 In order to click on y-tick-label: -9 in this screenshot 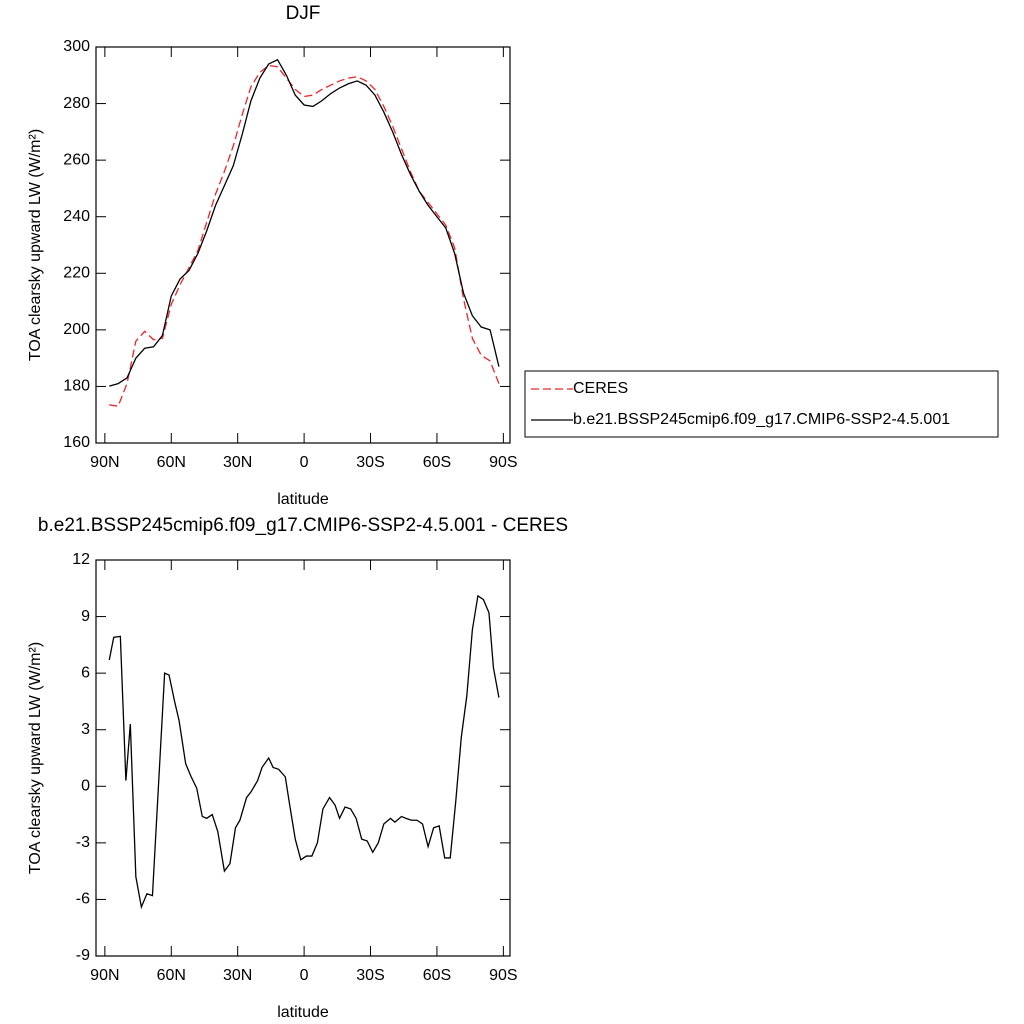, I will do `click(83, 955)`.